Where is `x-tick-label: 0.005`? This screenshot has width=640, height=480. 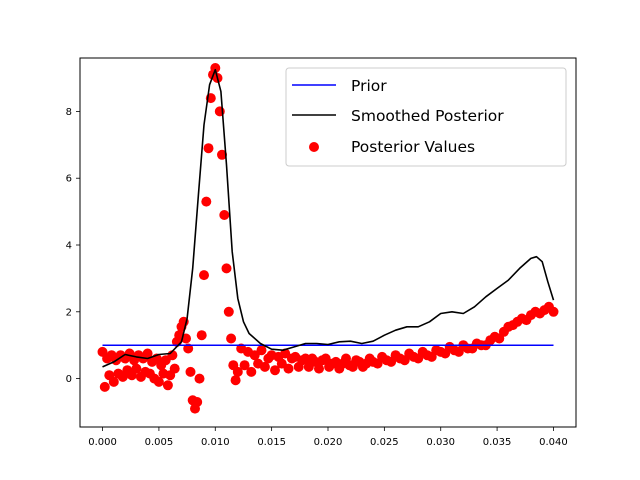
x-tick-label: 0.005 is located at coordinates (159, 442).